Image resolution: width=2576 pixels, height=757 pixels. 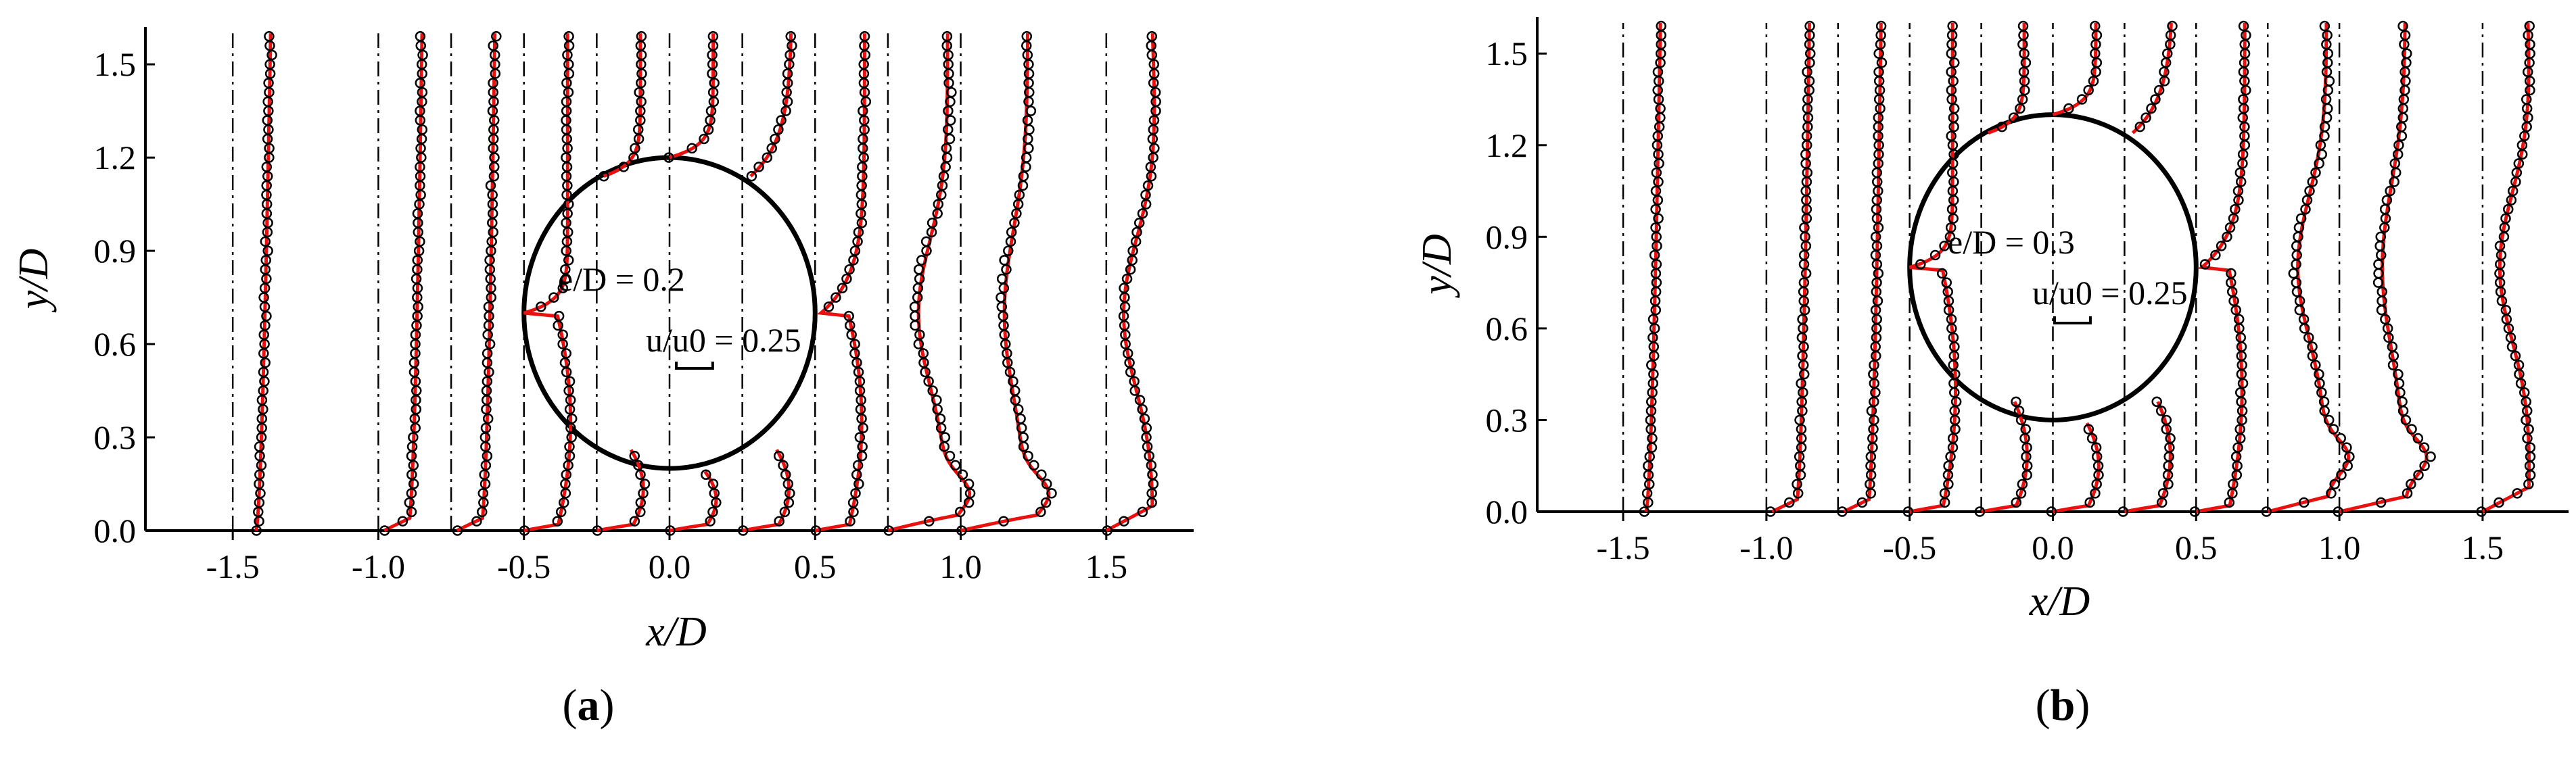 I want to click on y-tick-label: 0.9, so click(x=1507, y=237).